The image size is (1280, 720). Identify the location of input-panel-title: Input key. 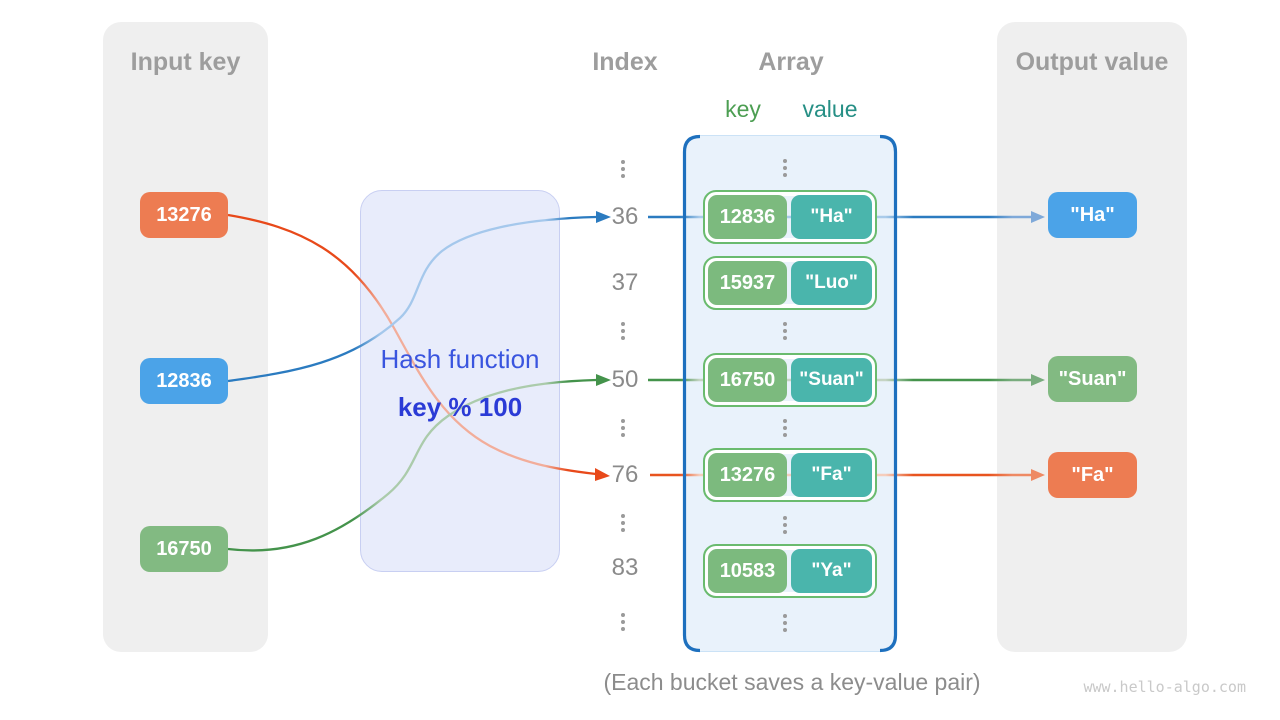
(185, 62).